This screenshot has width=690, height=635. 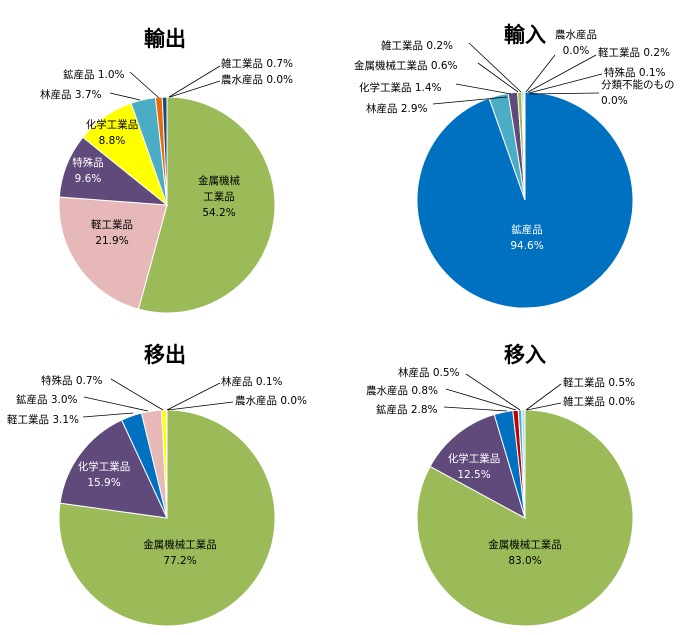 What do you see at coordinates (219, 196) in the screenshot?
I see `data-label: 工業品` at bounding box center [219, 196].